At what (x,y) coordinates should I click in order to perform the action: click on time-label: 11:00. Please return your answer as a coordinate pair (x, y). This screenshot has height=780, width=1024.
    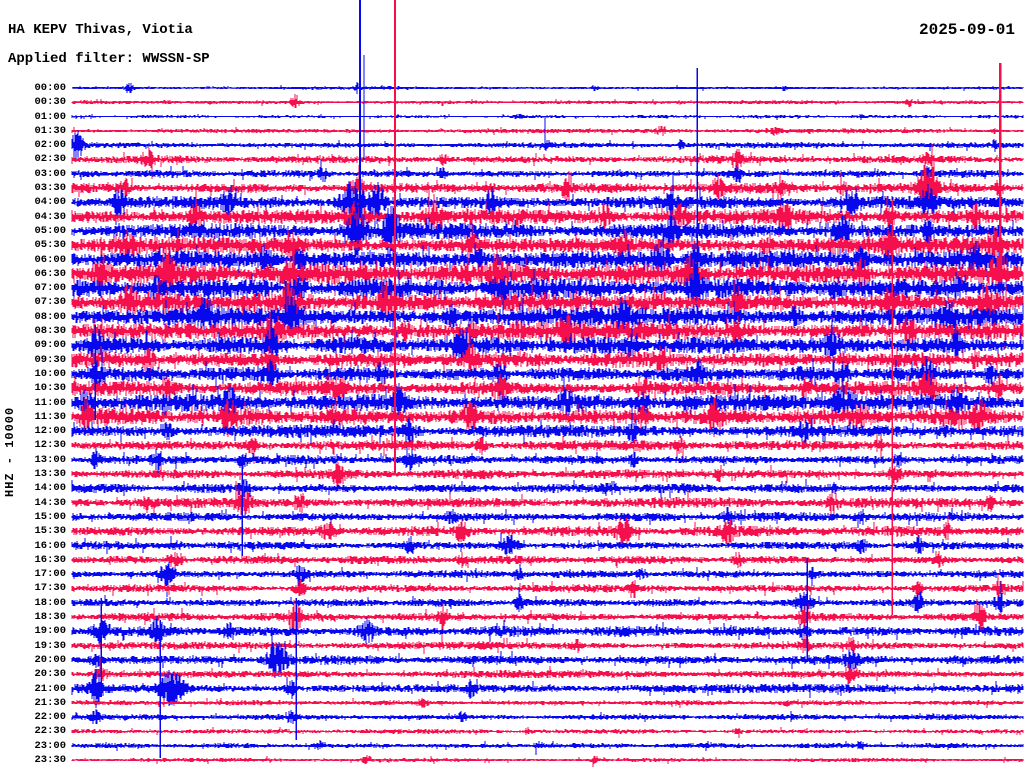
    Looking at the image, I should click on (50, 402).